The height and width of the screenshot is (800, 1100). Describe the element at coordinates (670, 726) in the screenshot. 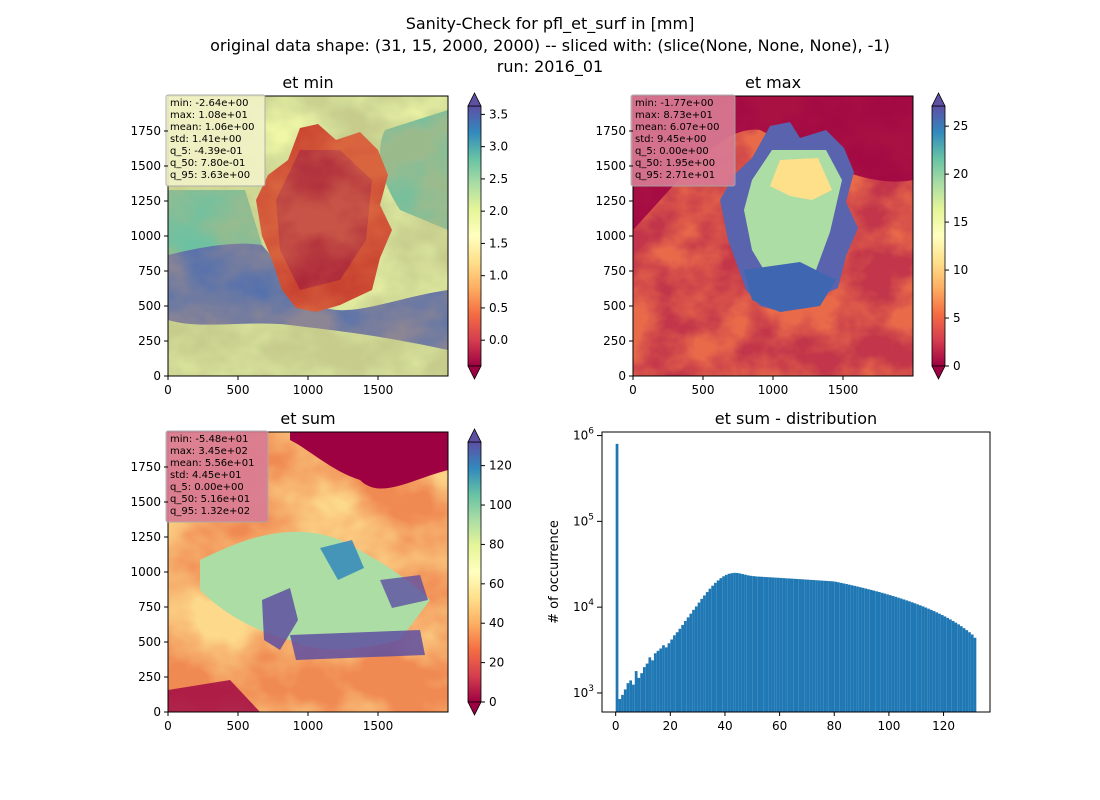

I see `x-tick-label: 20` at that location.